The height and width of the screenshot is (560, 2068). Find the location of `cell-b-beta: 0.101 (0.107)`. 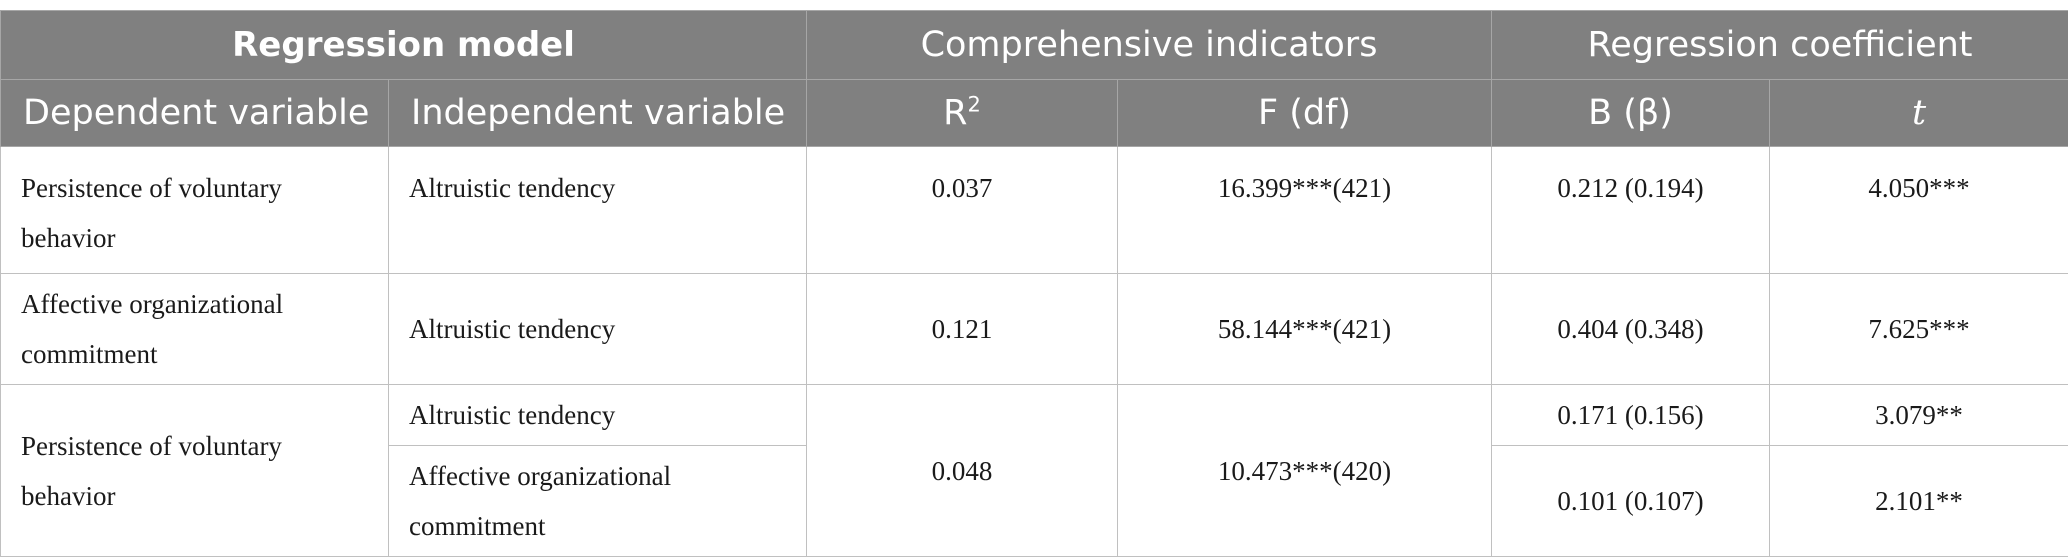

cell-b-beta: 0.101 (0.107) is located at coordinates (1631, 501).